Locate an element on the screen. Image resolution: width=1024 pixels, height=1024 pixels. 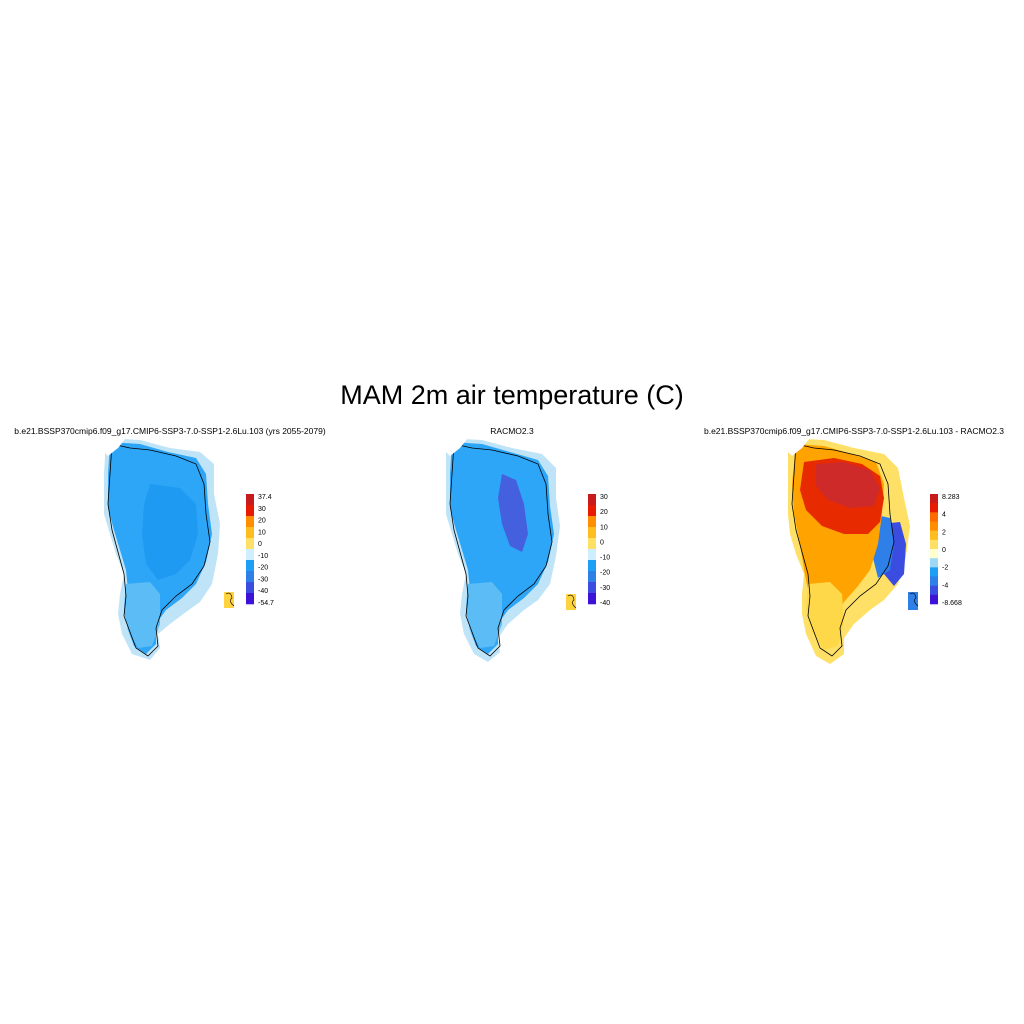
colorbar-label: -2 is located at coordinates (945, 568).